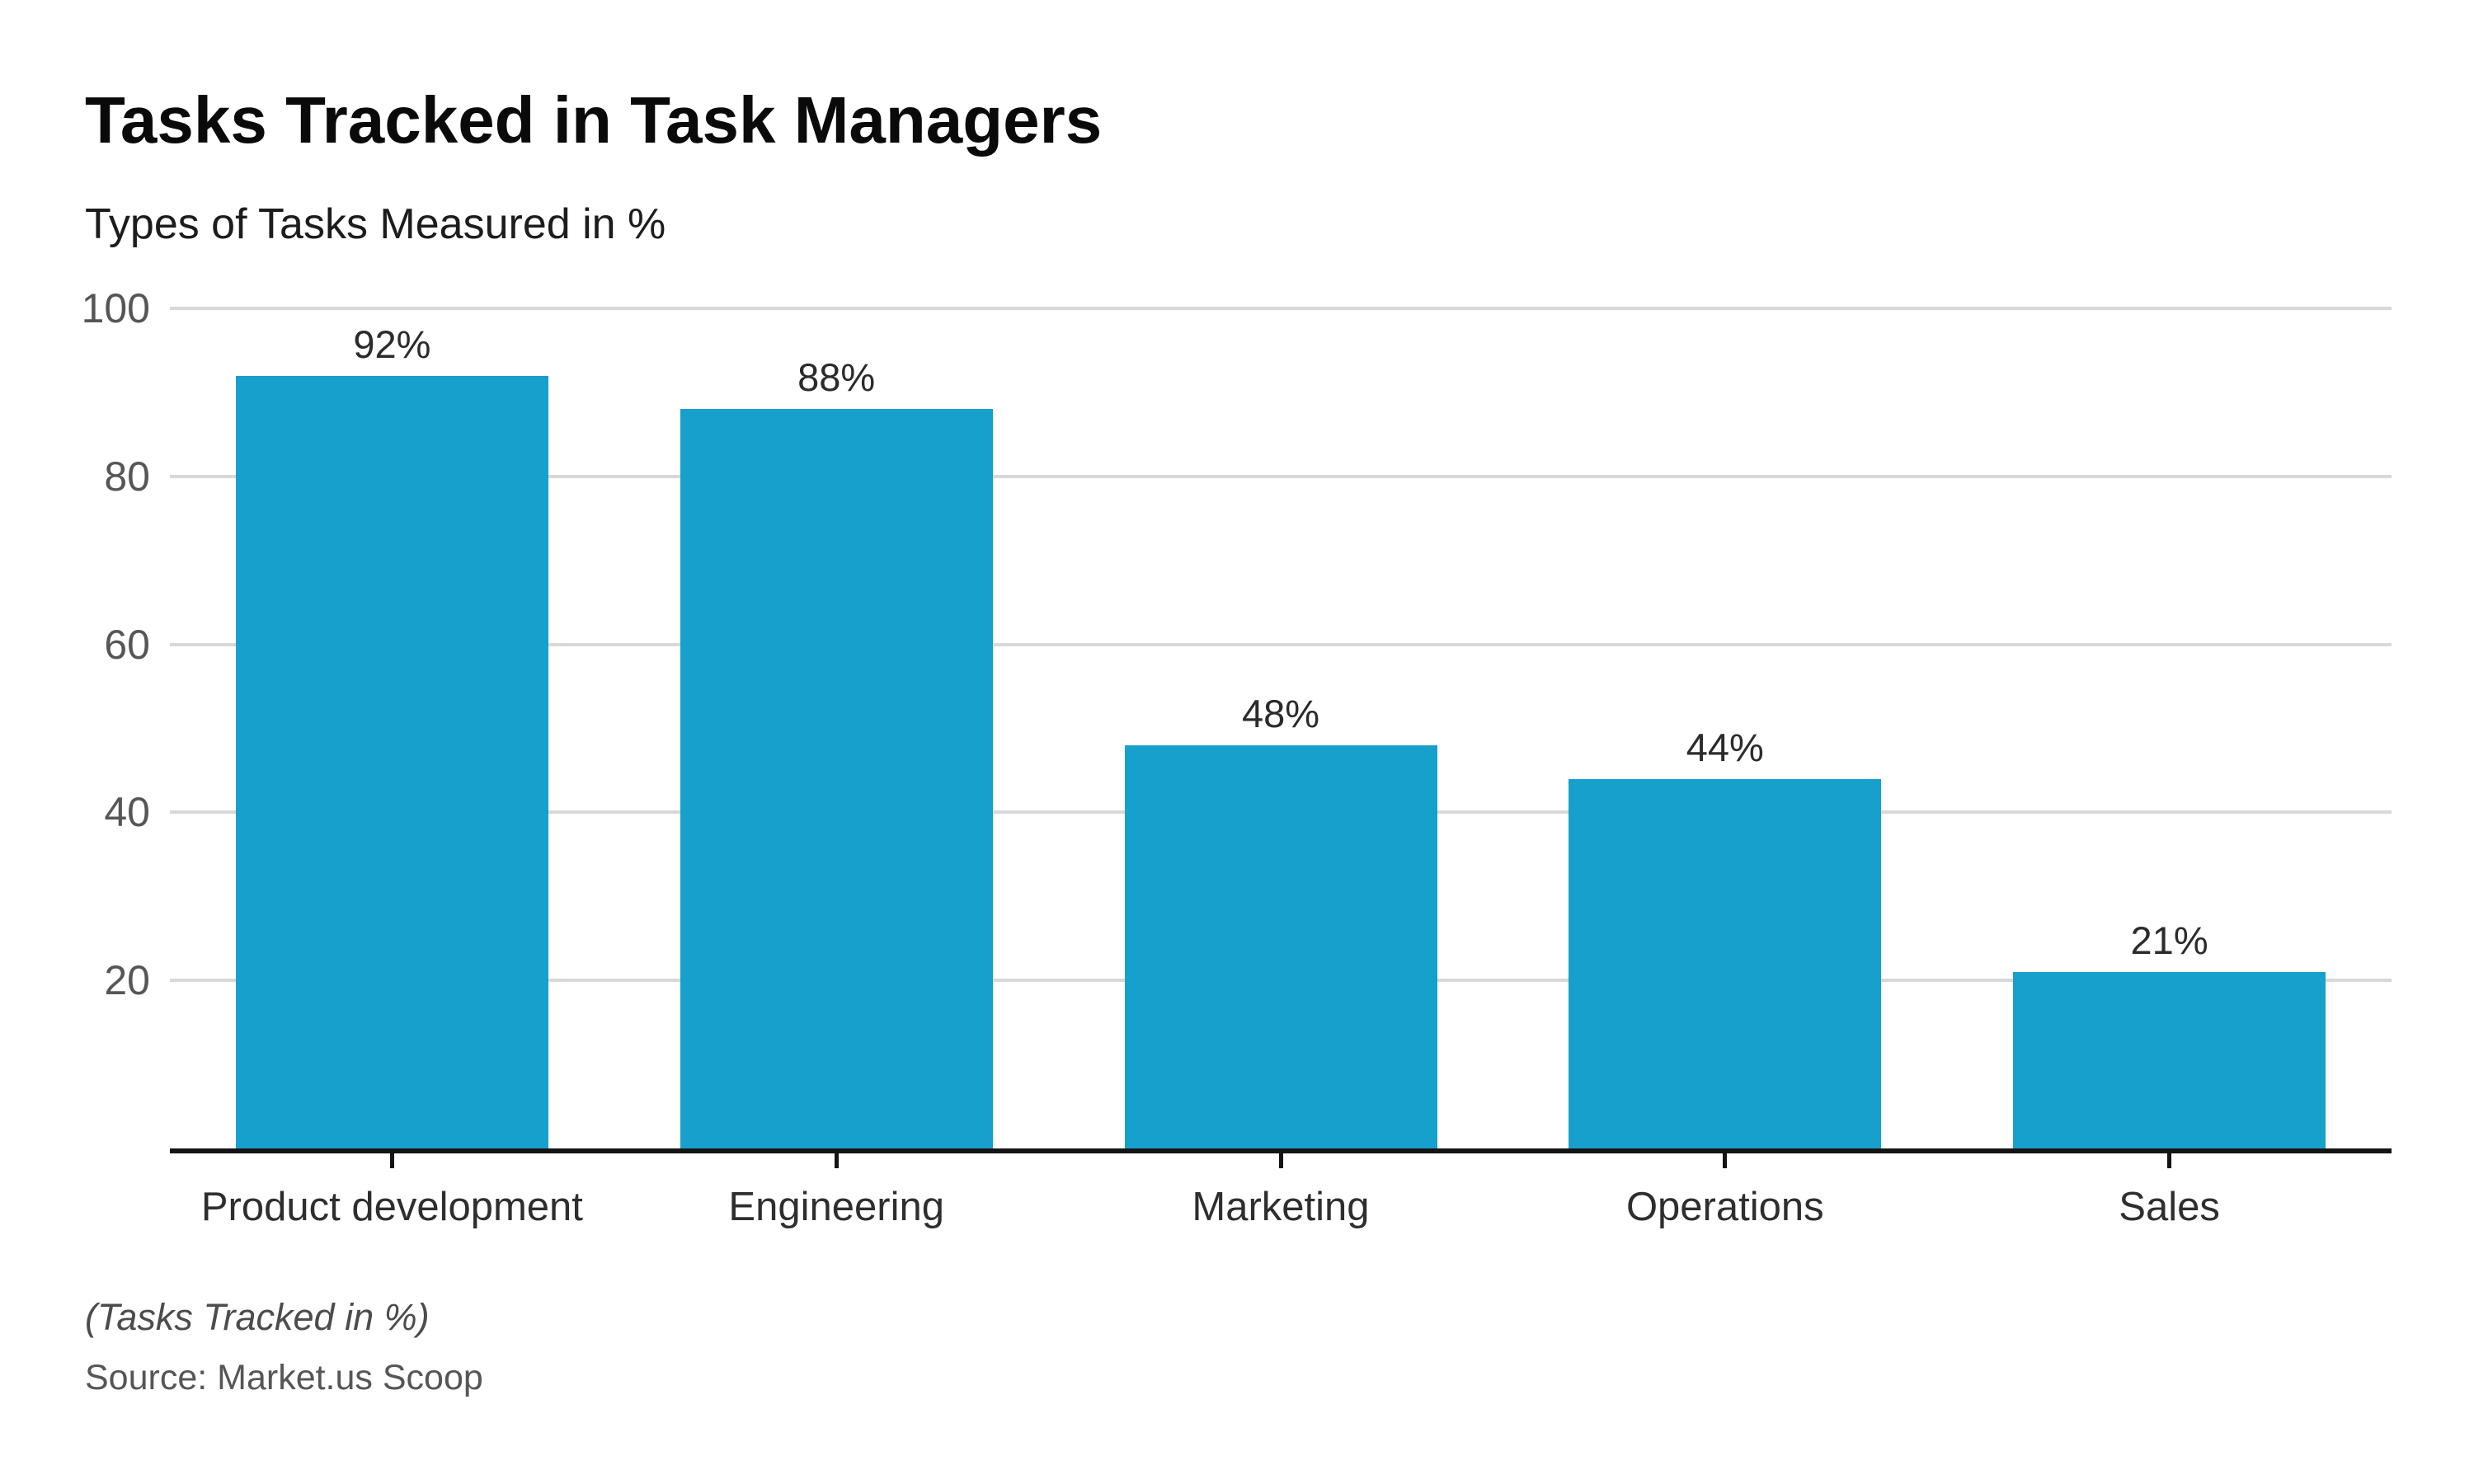  I want to click on x-axis-label: Product development, so click(391, 1207).